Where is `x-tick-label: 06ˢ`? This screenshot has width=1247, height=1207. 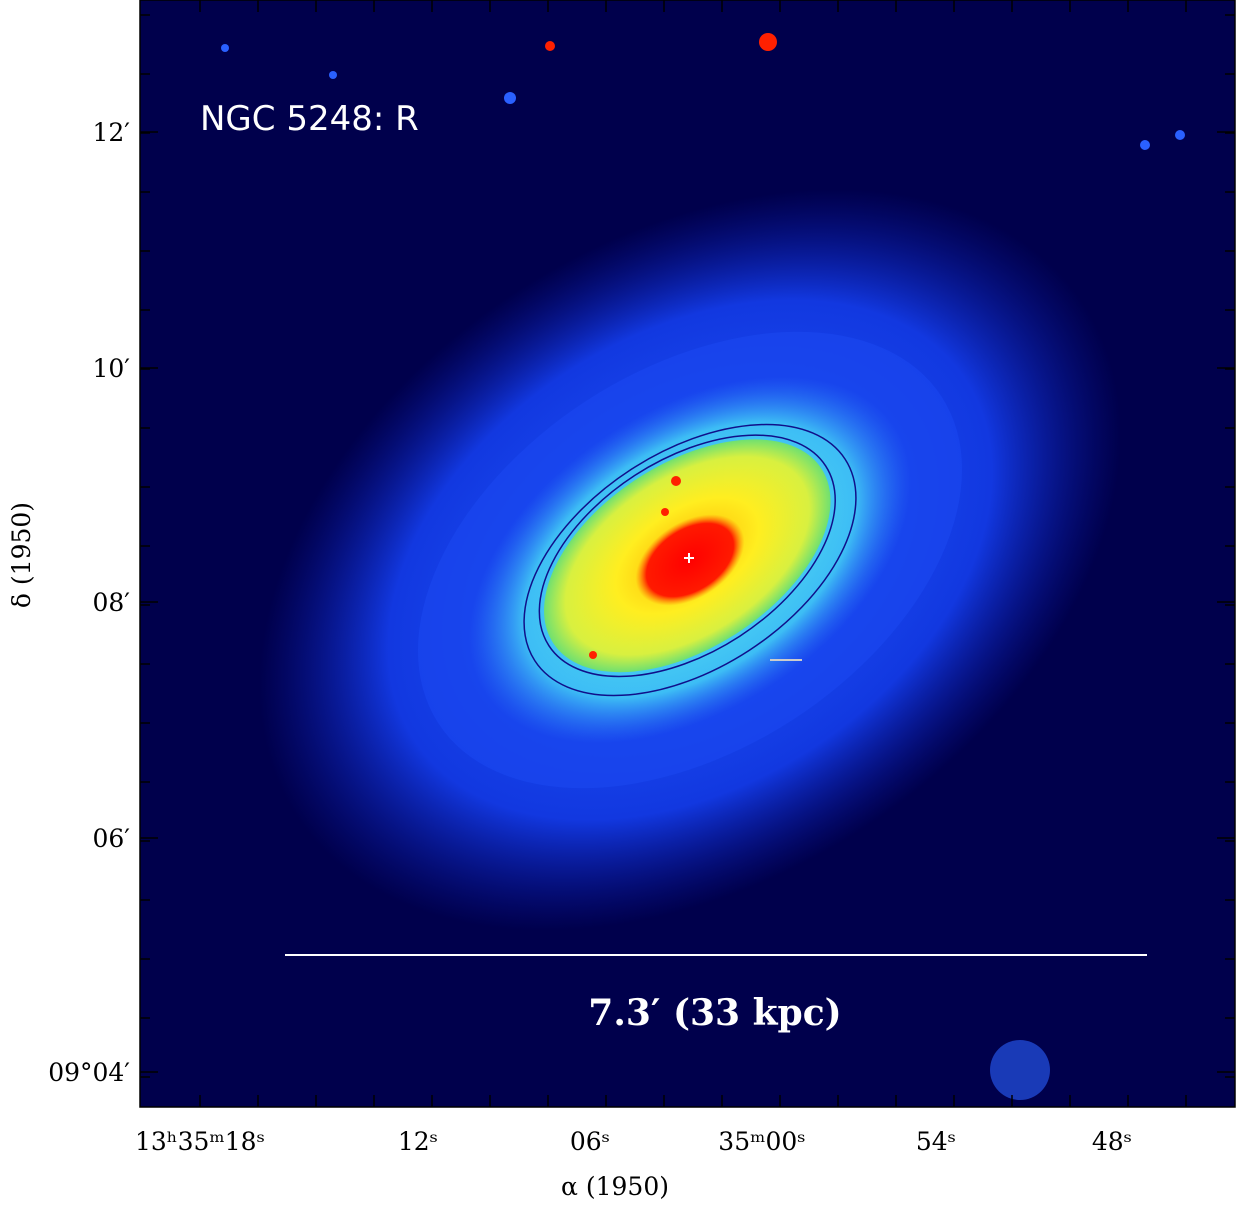 x-tick-label: 06ˢ is located at coordinates (590, 1141).